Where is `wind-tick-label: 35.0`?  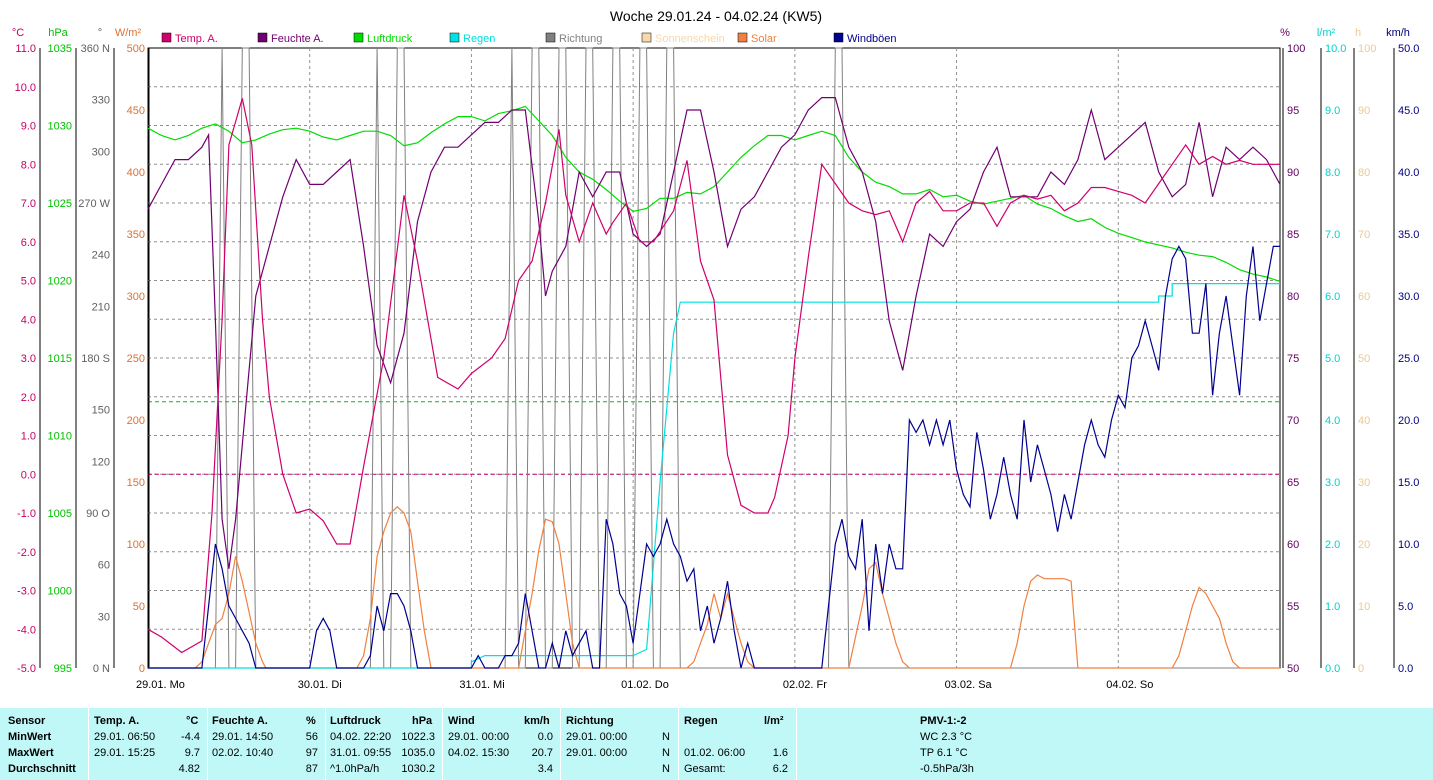
wind-tick-label: 35.0 is located at coordinates (1408, 235).